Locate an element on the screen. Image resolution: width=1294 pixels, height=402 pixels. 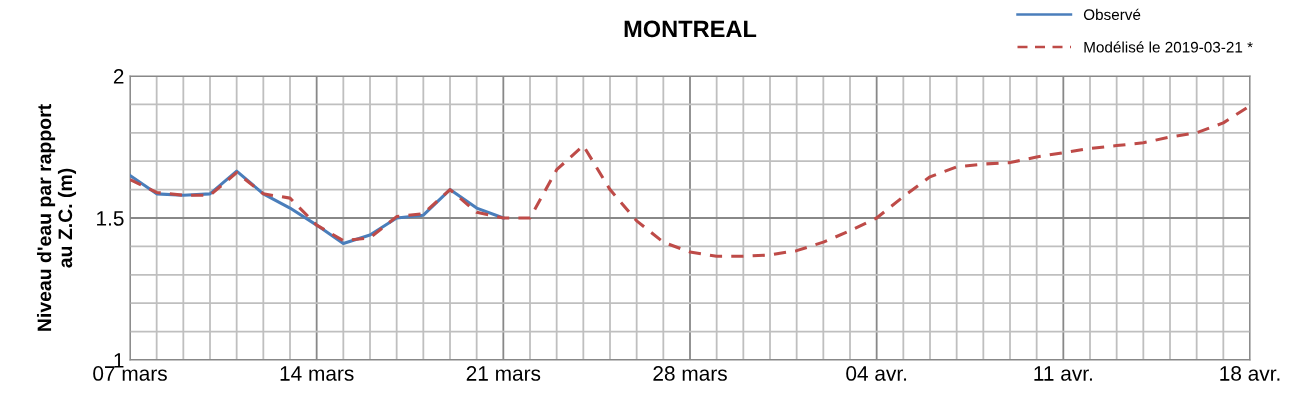
x-tick-label: 14 mars is located at coordinates (317, 373).